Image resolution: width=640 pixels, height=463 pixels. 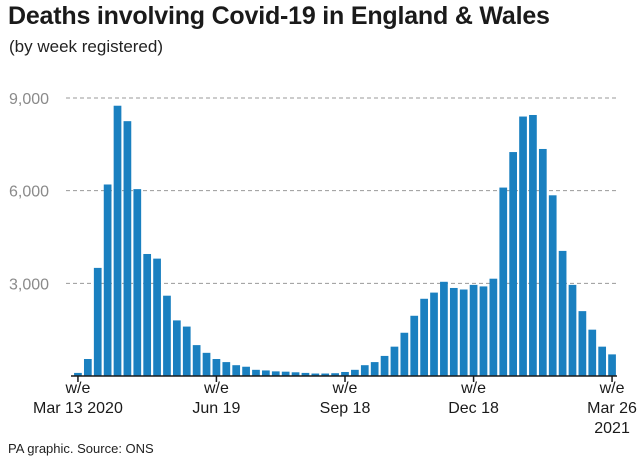 What do you see at coordinates (344, 378) in the screenshot?
I see `x-axis` at bounding box center [344, 378].